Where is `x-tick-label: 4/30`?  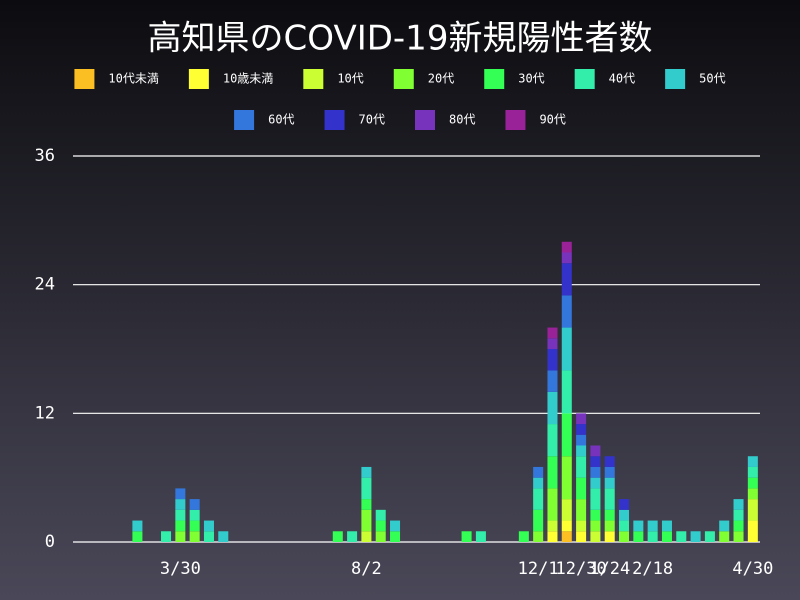 x-tick-label: 4/30 is located at coordinates (752, 569).